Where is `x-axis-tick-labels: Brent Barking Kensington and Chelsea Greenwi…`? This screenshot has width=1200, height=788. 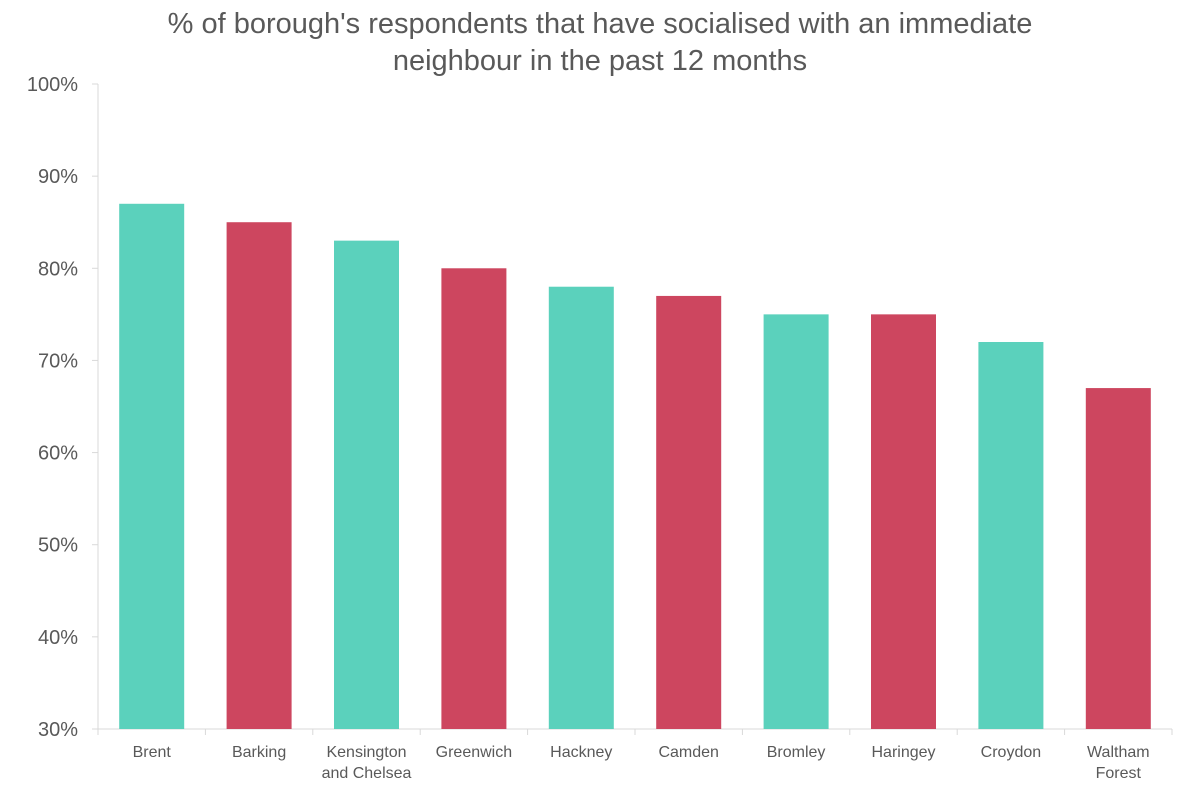 x-axis-tick-labels: Brent Barking Kensington and Chelsea Greenwi… is located at coordinates (641, 763).